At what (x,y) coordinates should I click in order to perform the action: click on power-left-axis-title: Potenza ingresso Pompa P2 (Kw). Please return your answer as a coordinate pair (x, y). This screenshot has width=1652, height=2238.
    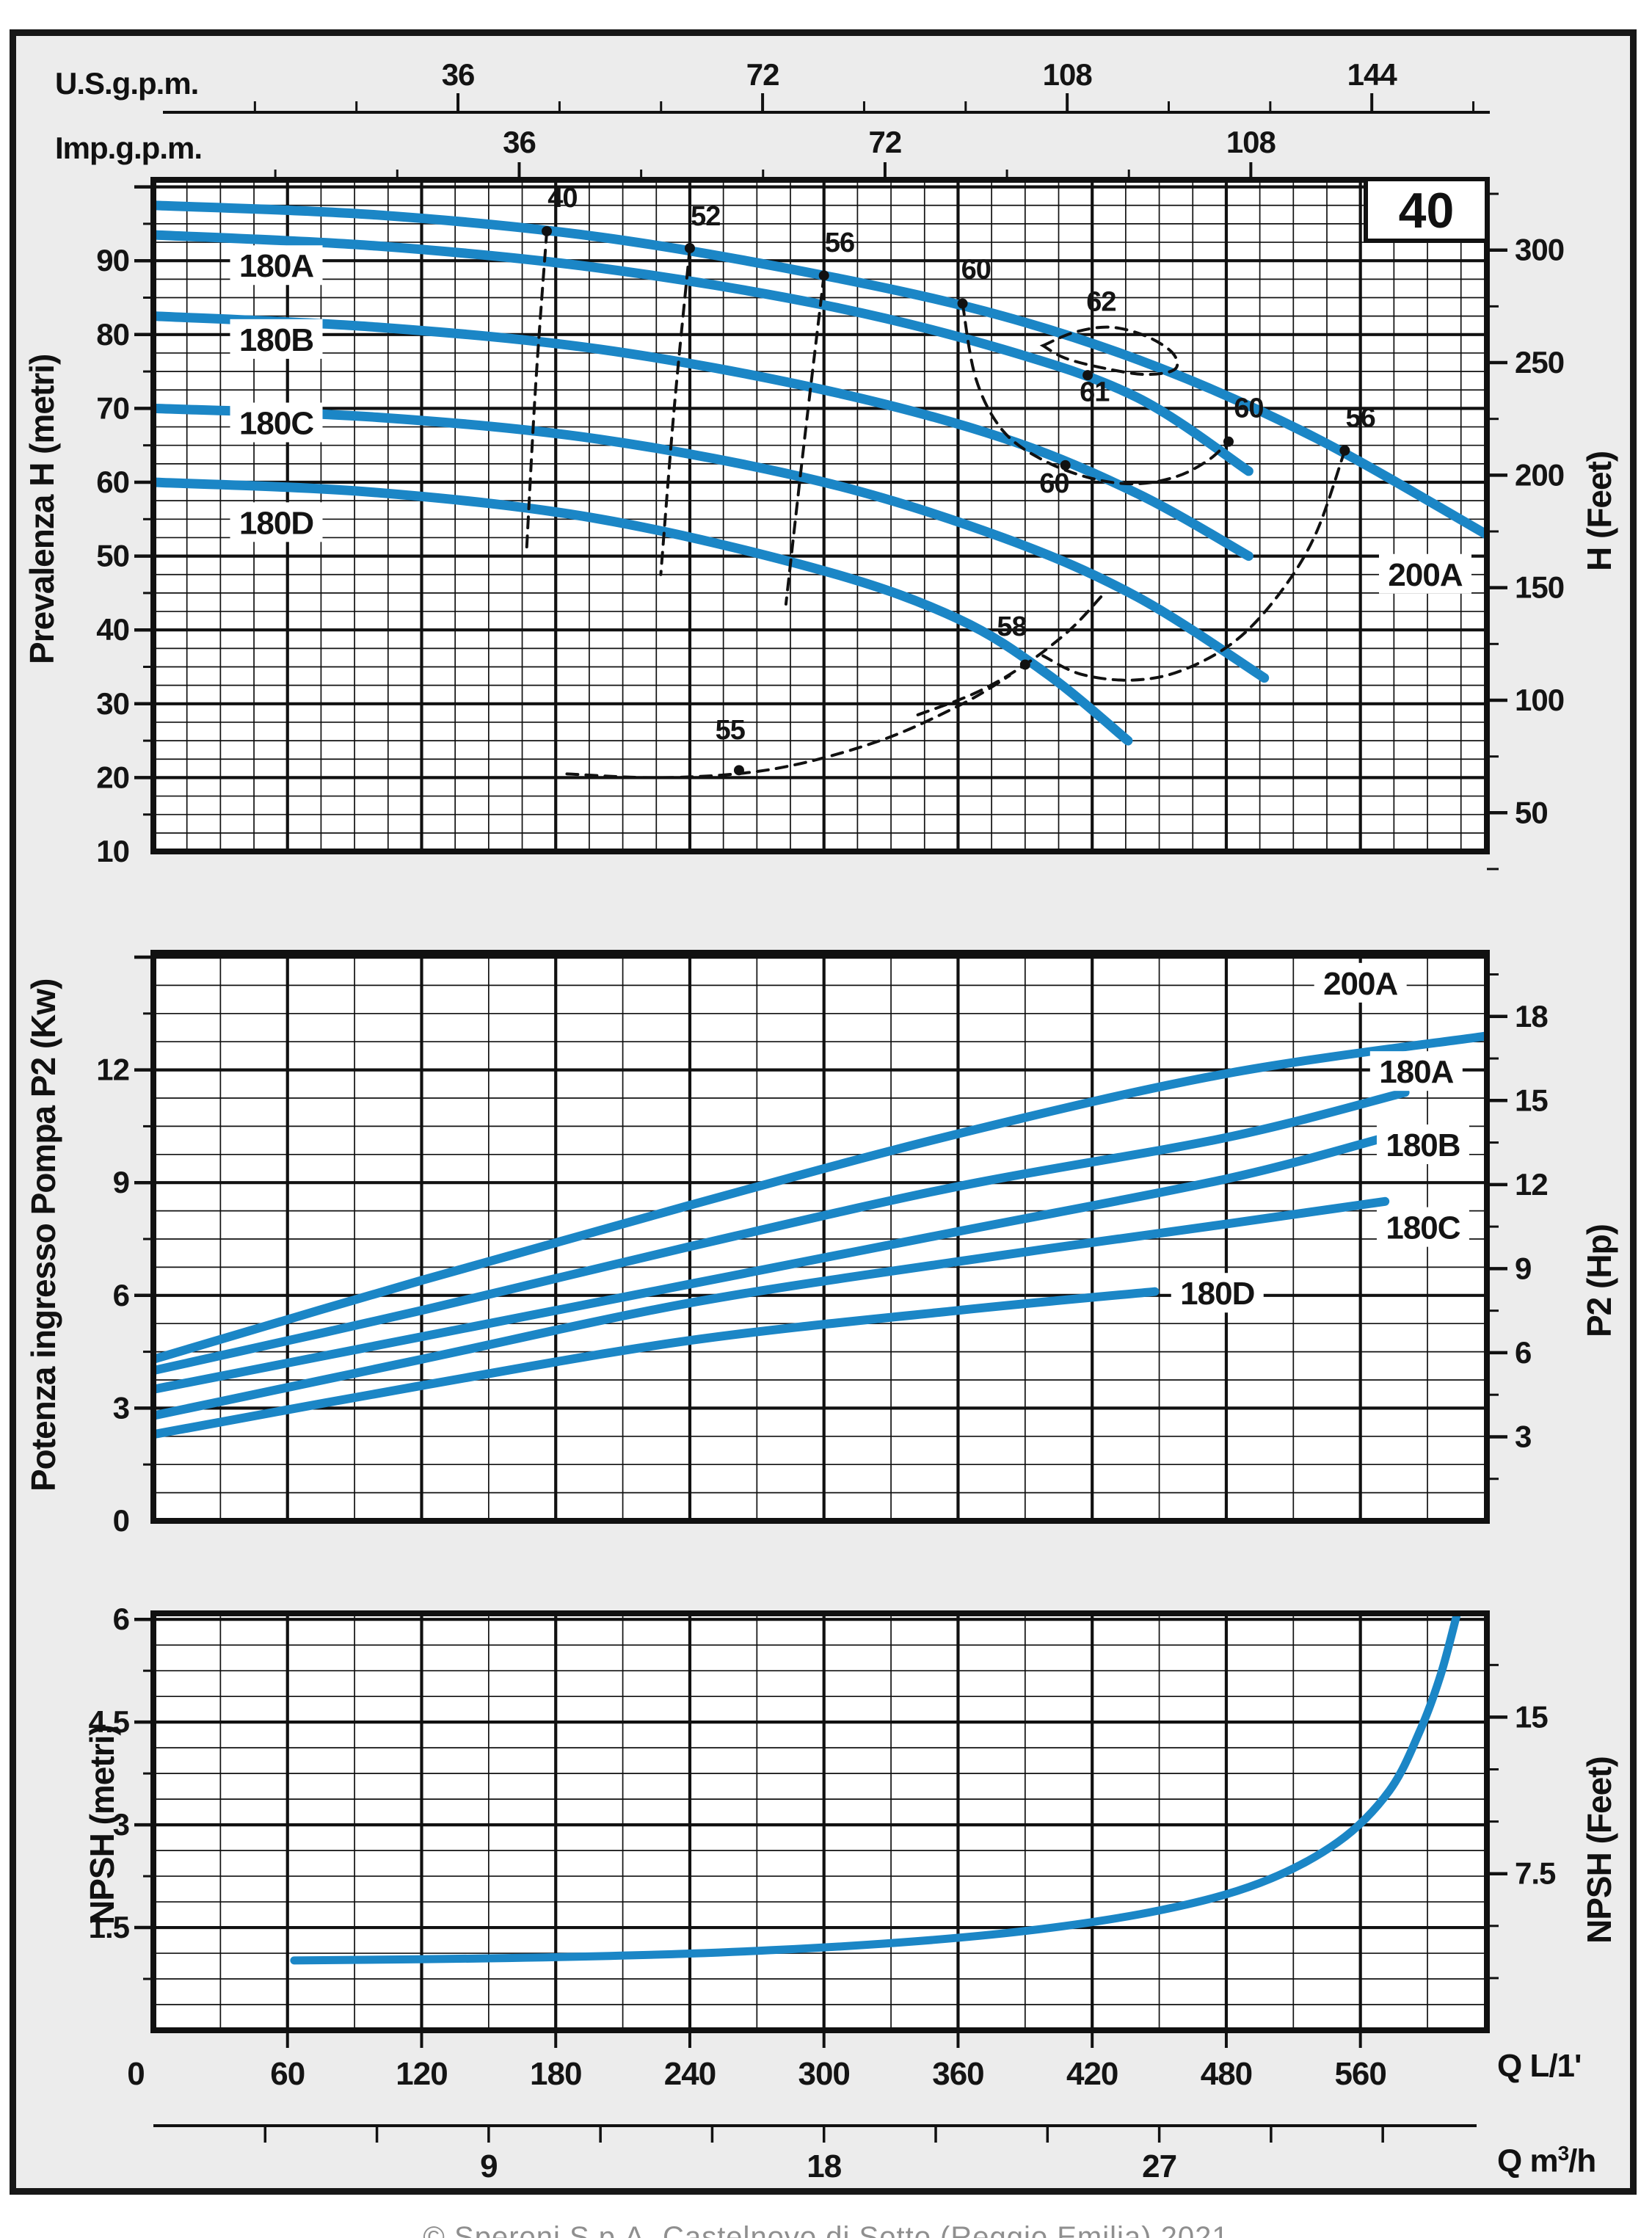
    Looking at the image, I should click on (43, 1235).